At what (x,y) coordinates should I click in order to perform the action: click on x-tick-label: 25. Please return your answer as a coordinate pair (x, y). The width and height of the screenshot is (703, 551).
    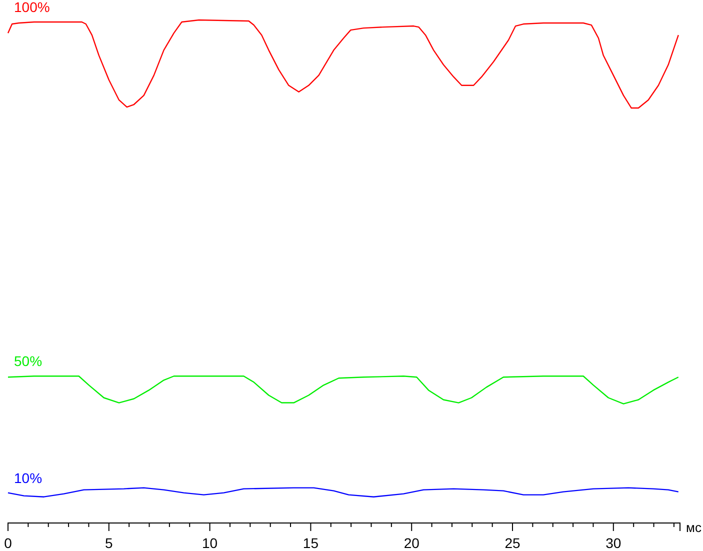
    Looking at the image, I should click on (512, 543).